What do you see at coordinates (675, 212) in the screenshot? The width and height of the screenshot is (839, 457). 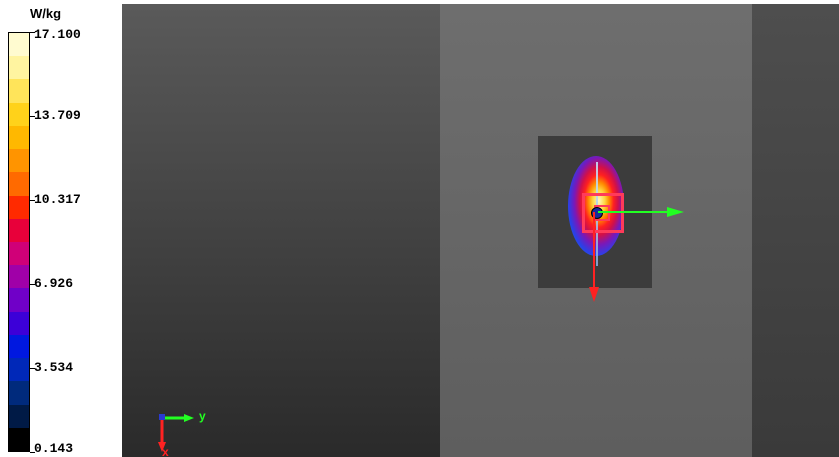 I see `scan-y-arrow-icon` at bounding box center [675, 212].